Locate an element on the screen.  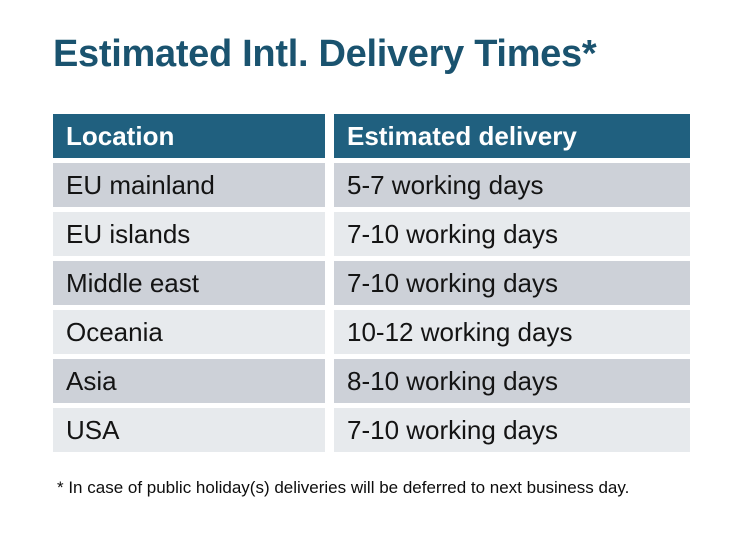
table-cell-location: EU islands is located at coordinates (189, 234).